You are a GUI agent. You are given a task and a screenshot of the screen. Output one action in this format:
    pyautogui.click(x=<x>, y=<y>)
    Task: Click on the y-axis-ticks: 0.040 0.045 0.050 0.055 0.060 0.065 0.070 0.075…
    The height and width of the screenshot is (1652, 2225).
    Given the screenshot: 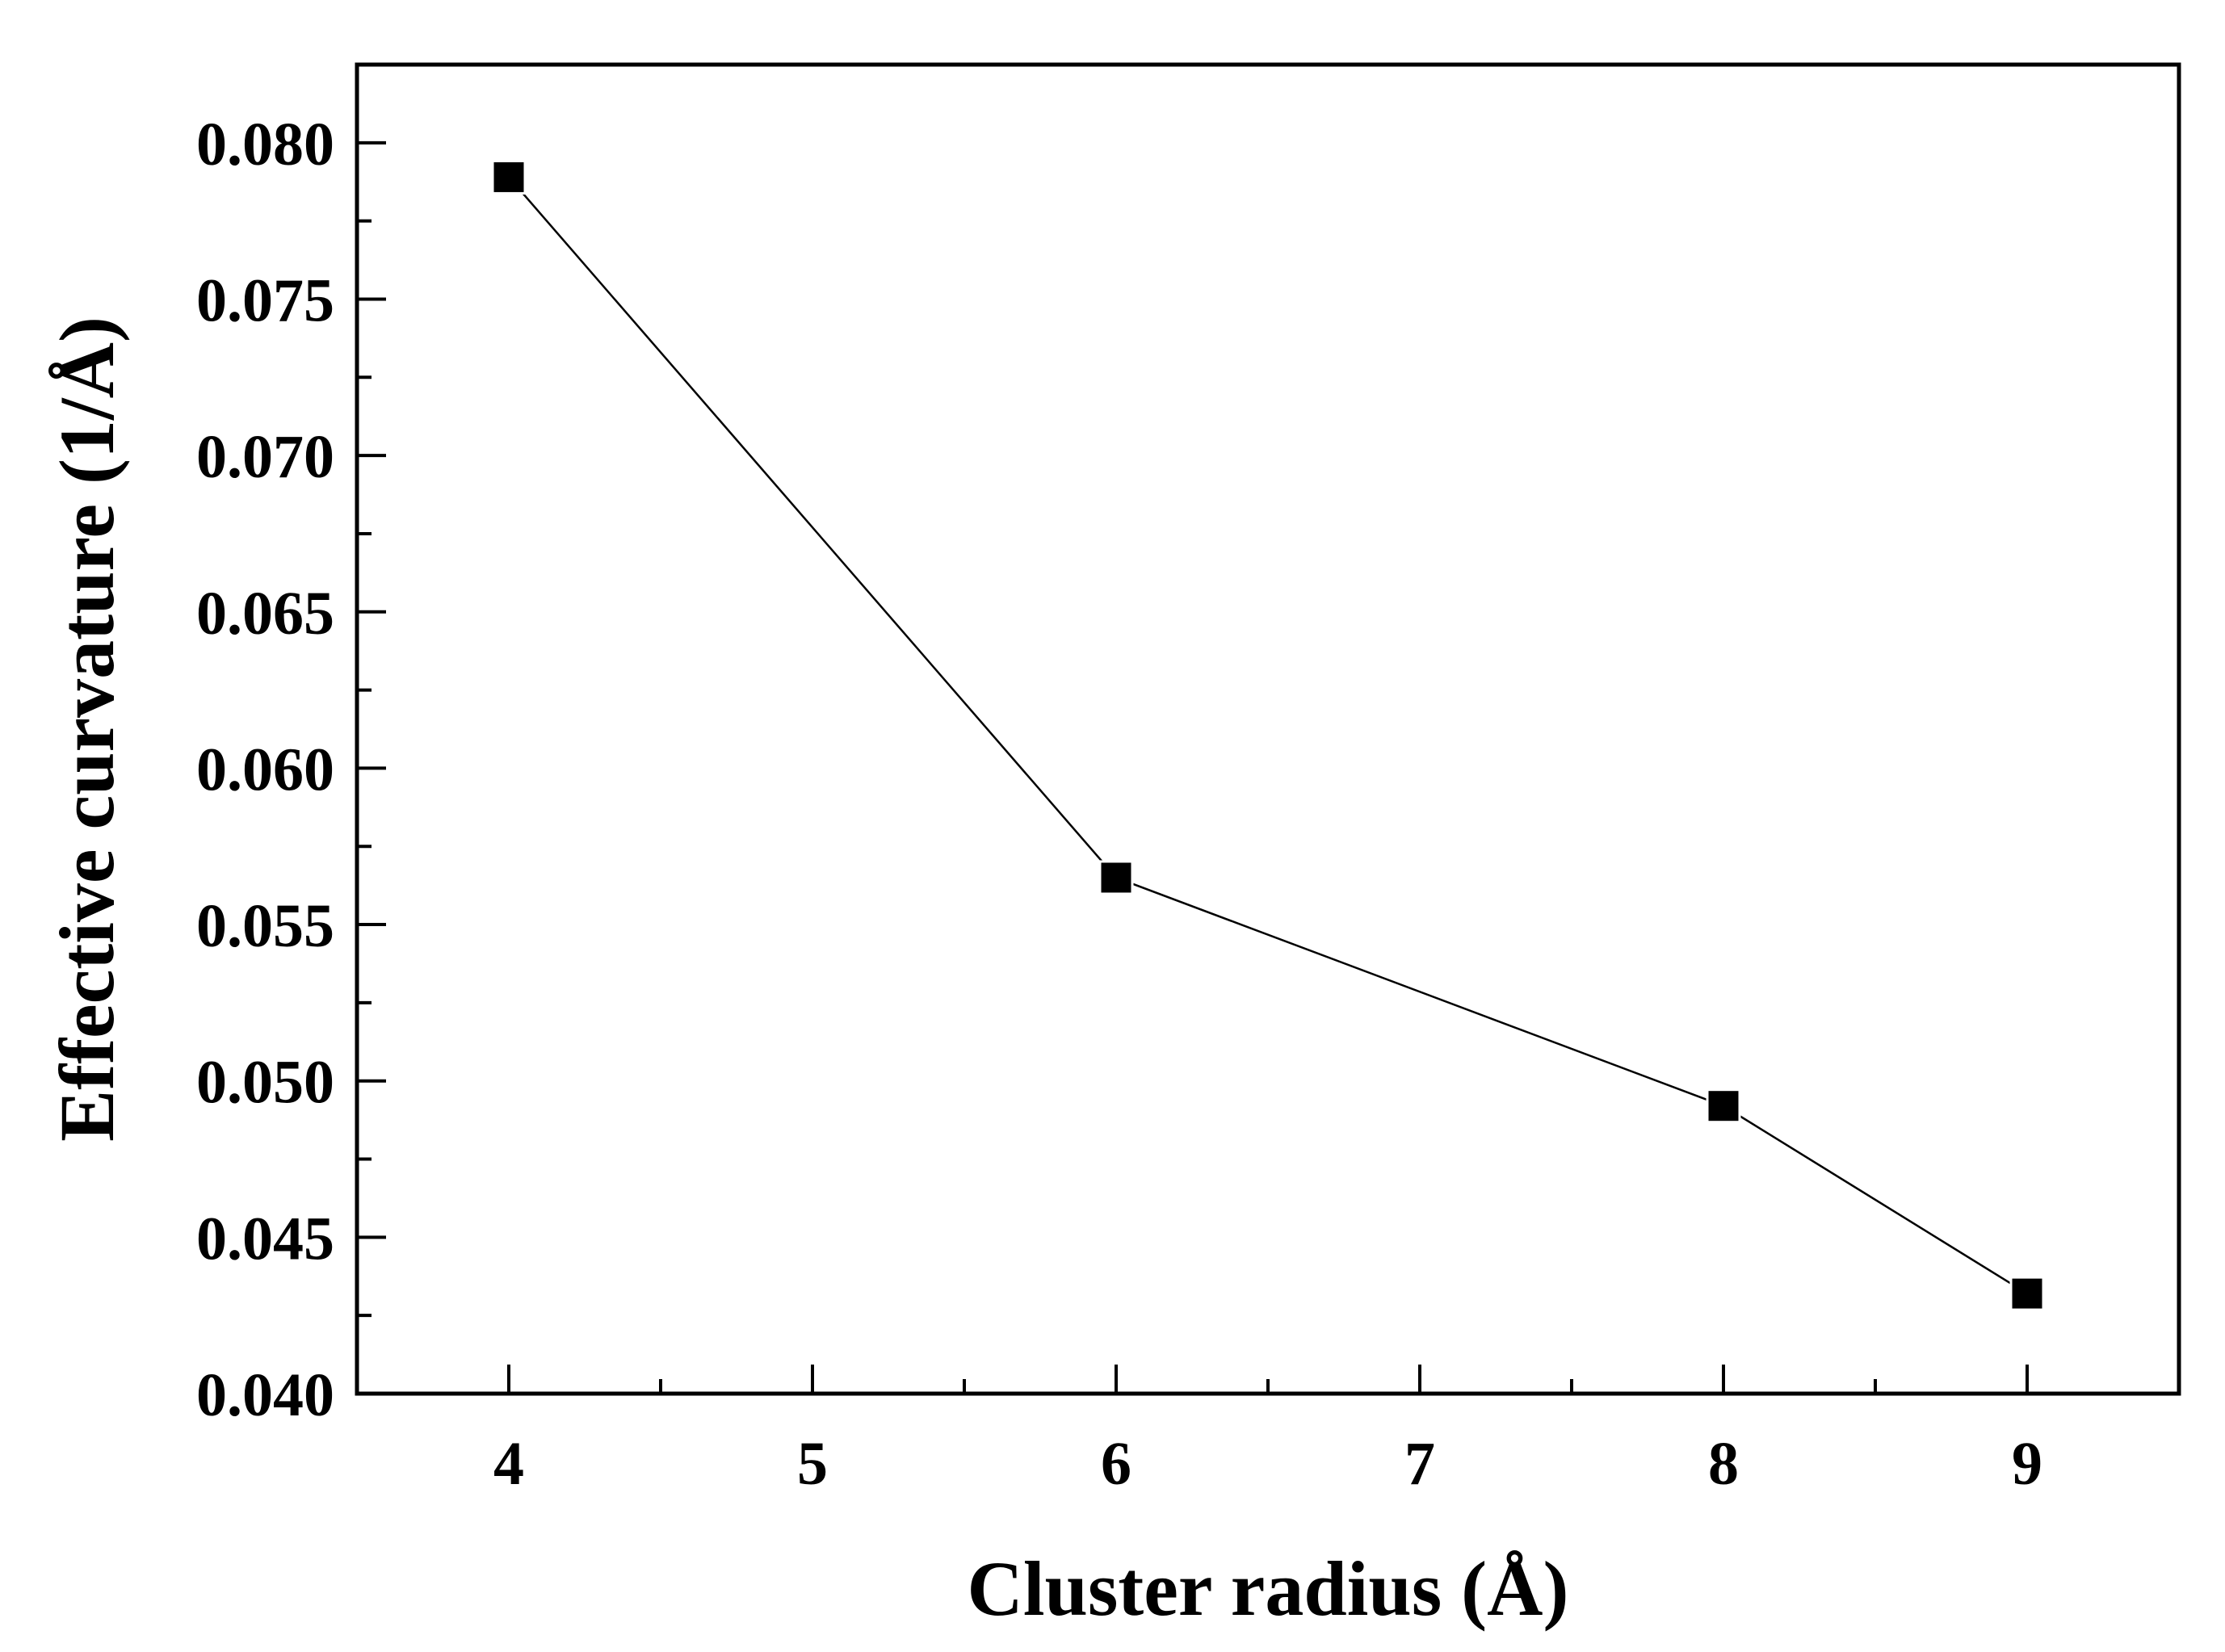 What is the action you would take?
    pyautogui.click(x=291, y=746)
    